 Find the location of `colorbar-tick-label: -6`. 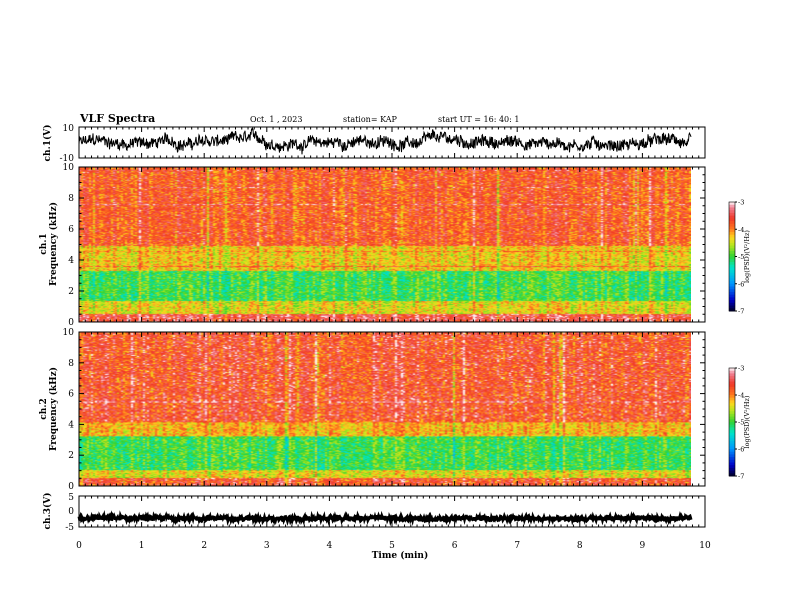

colorbar-tick-label: -6 is located at coordinates (741, 284).